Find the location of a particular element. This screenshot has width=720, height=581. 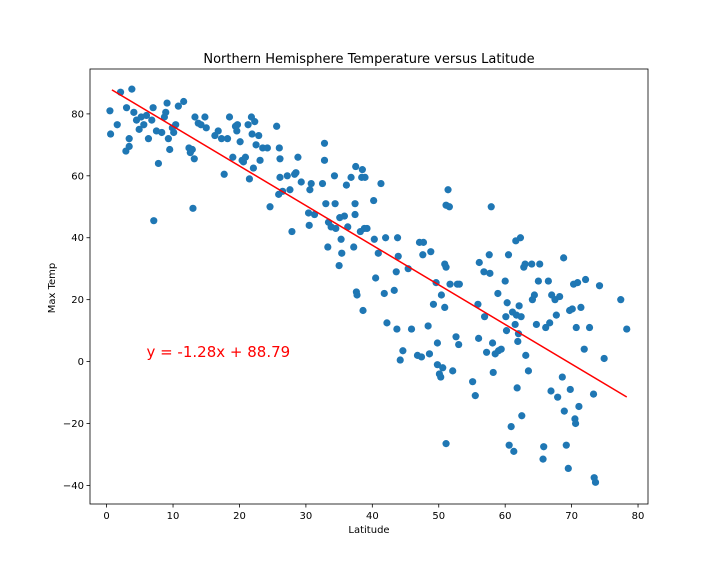

regression-equation: y = -1.28x + 88.79 is located at coordinates (218, 352).